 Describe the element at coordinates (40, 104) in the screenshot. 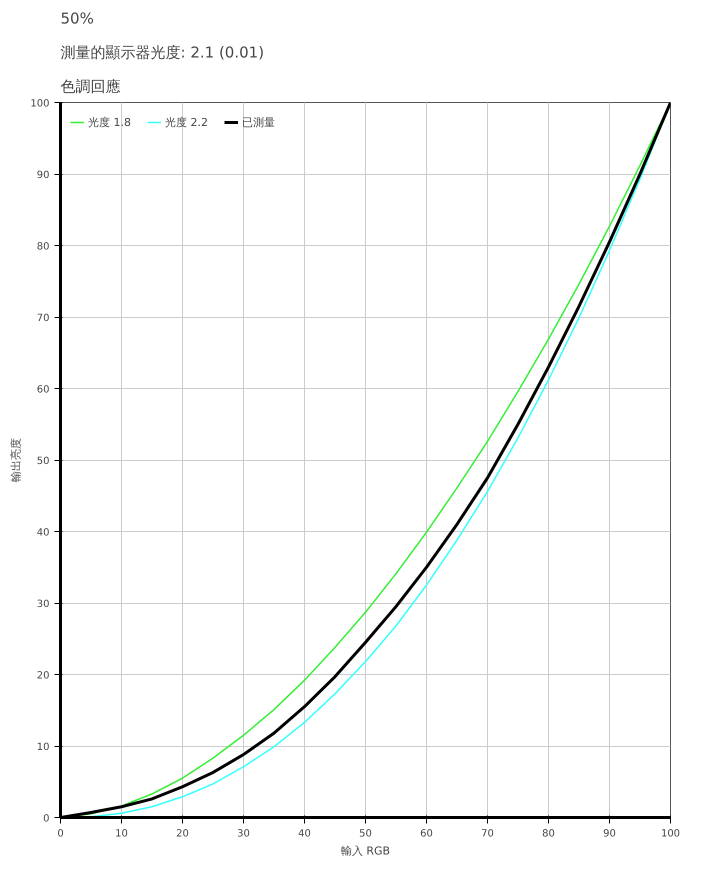

I see `y-tick-label: 100` at that location.